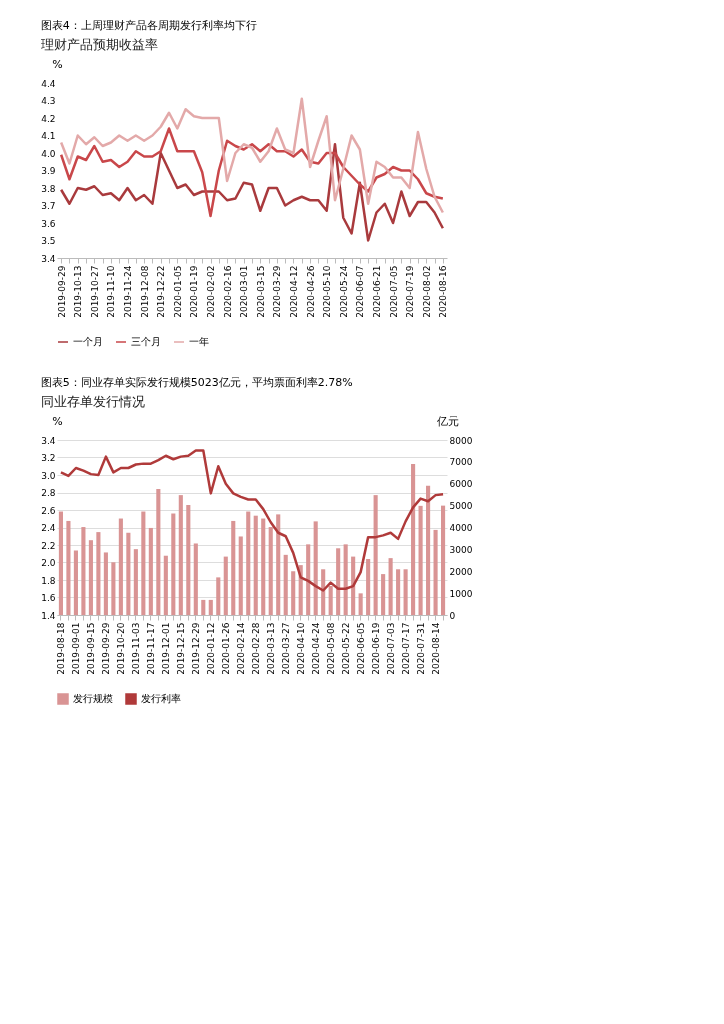 Image resolution: width=724 pixels, height=1024 pixels. Describe the element at coordinates (48, 223) in the screenshot. I see `y-tick-label: 3.6` at that location.